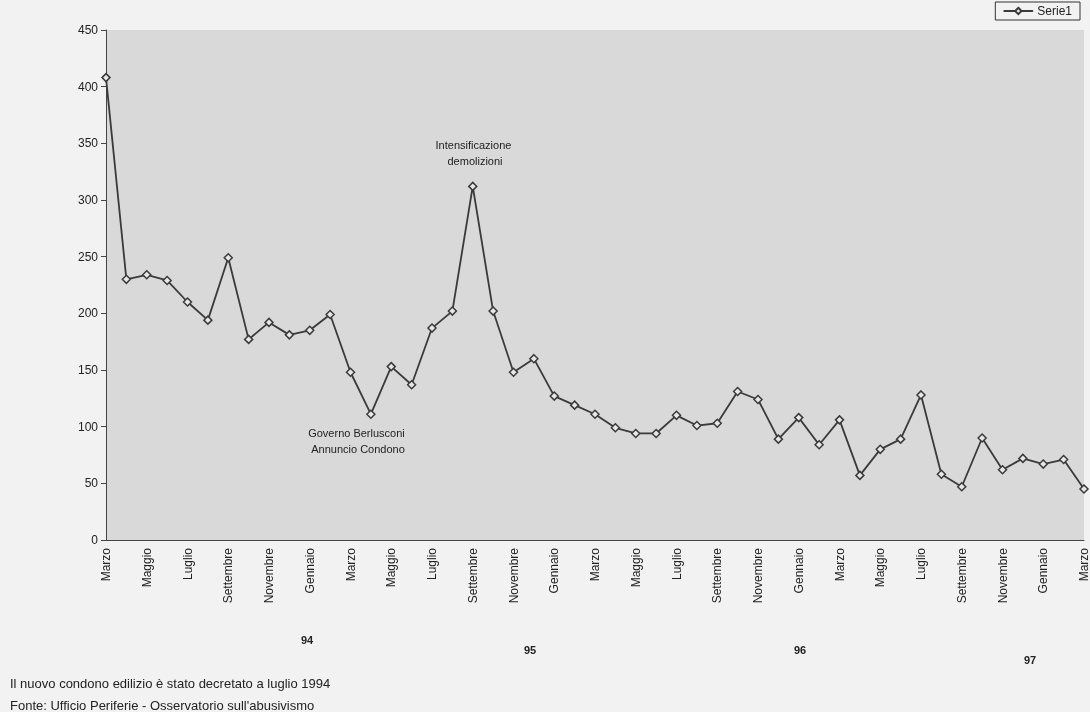  What do you see at coordinates (1030, 660) in the screenshot?
I see `text: 97` at bounding box center [1030, 660].